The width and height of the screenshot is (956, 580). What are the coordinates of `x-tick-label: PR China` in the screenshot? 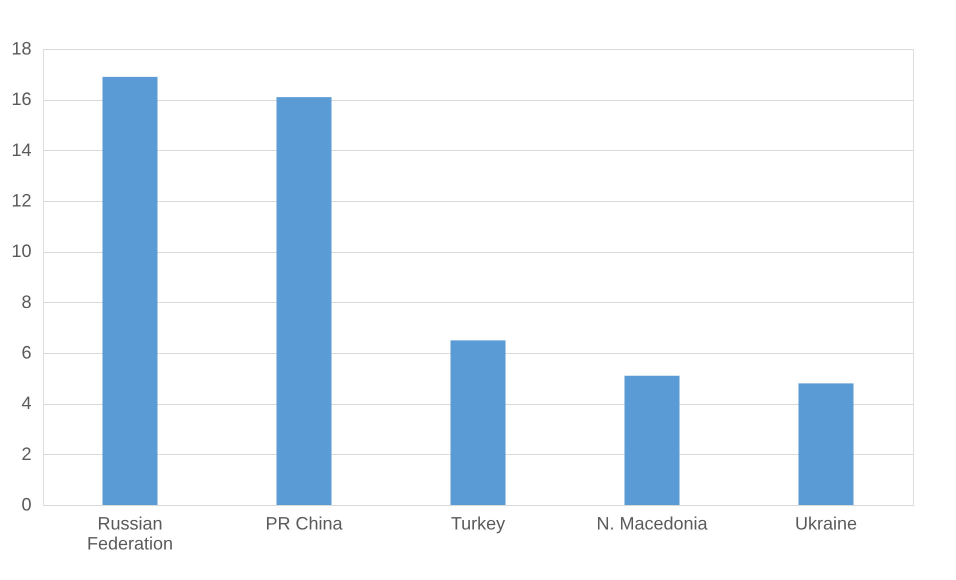 It's located at (304, 524).